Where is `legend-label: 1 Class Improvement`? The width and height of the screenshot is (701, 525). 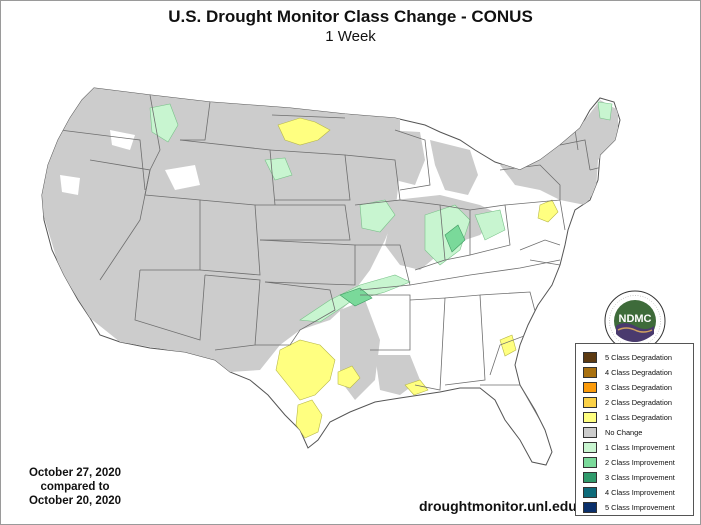 legend-label: 1 Class Improvement is located at coordinates (640, 447).